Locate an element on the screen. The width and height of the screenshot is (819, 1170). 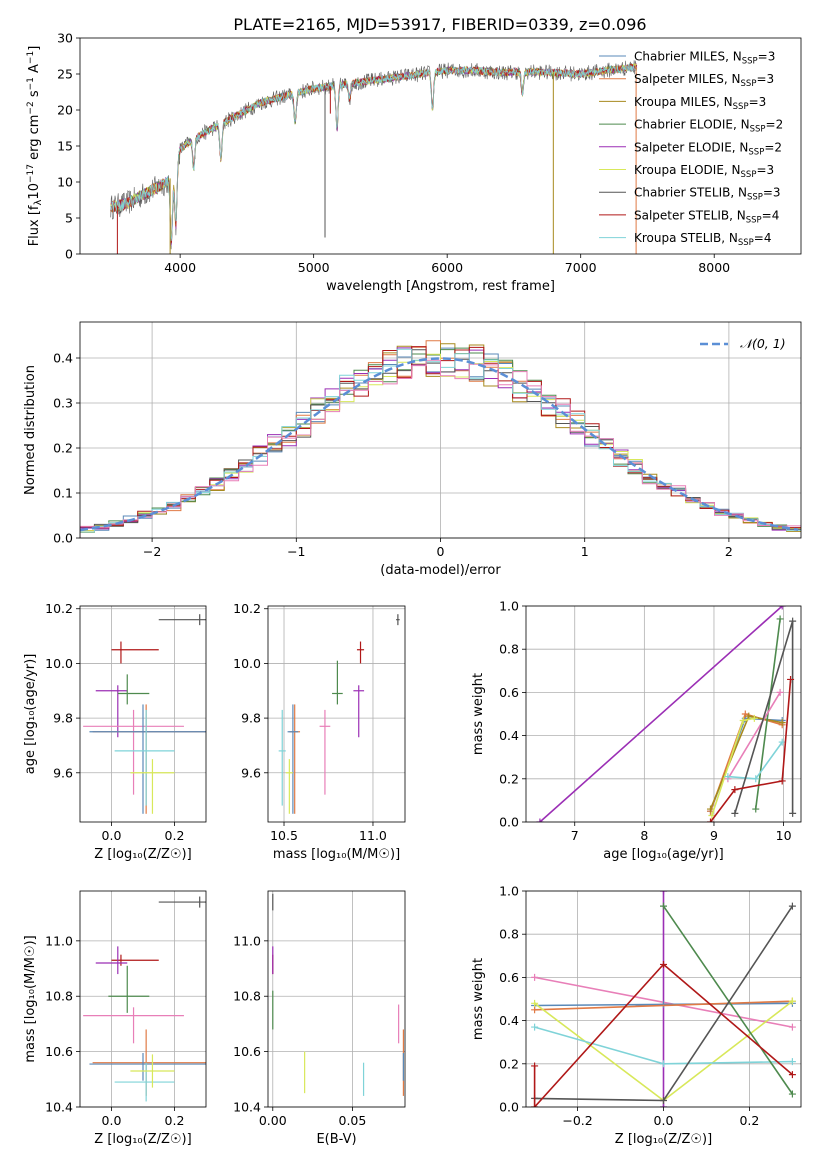
x-tick-label: −2 is located at coordinates (152, 551).